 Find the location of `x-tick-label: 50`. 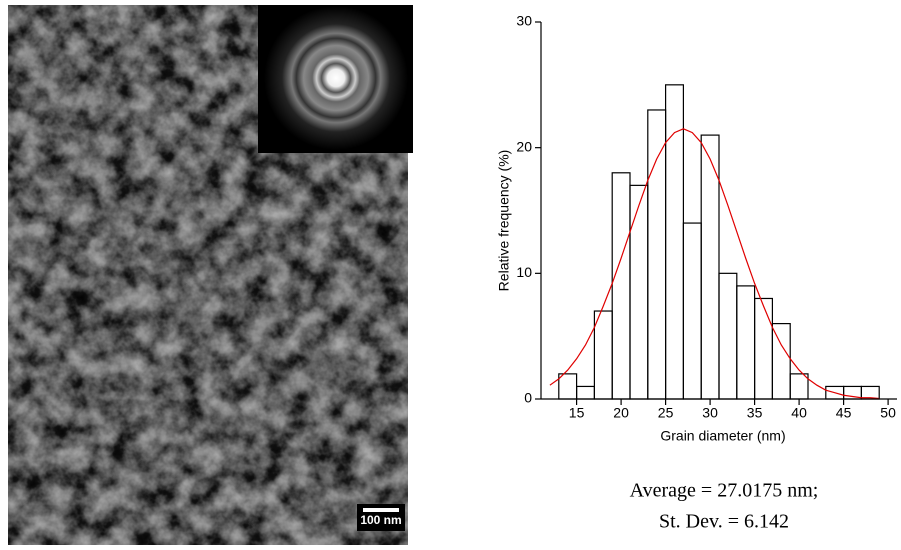

x-tick-label: 50 is located at coordinates (888, 413).